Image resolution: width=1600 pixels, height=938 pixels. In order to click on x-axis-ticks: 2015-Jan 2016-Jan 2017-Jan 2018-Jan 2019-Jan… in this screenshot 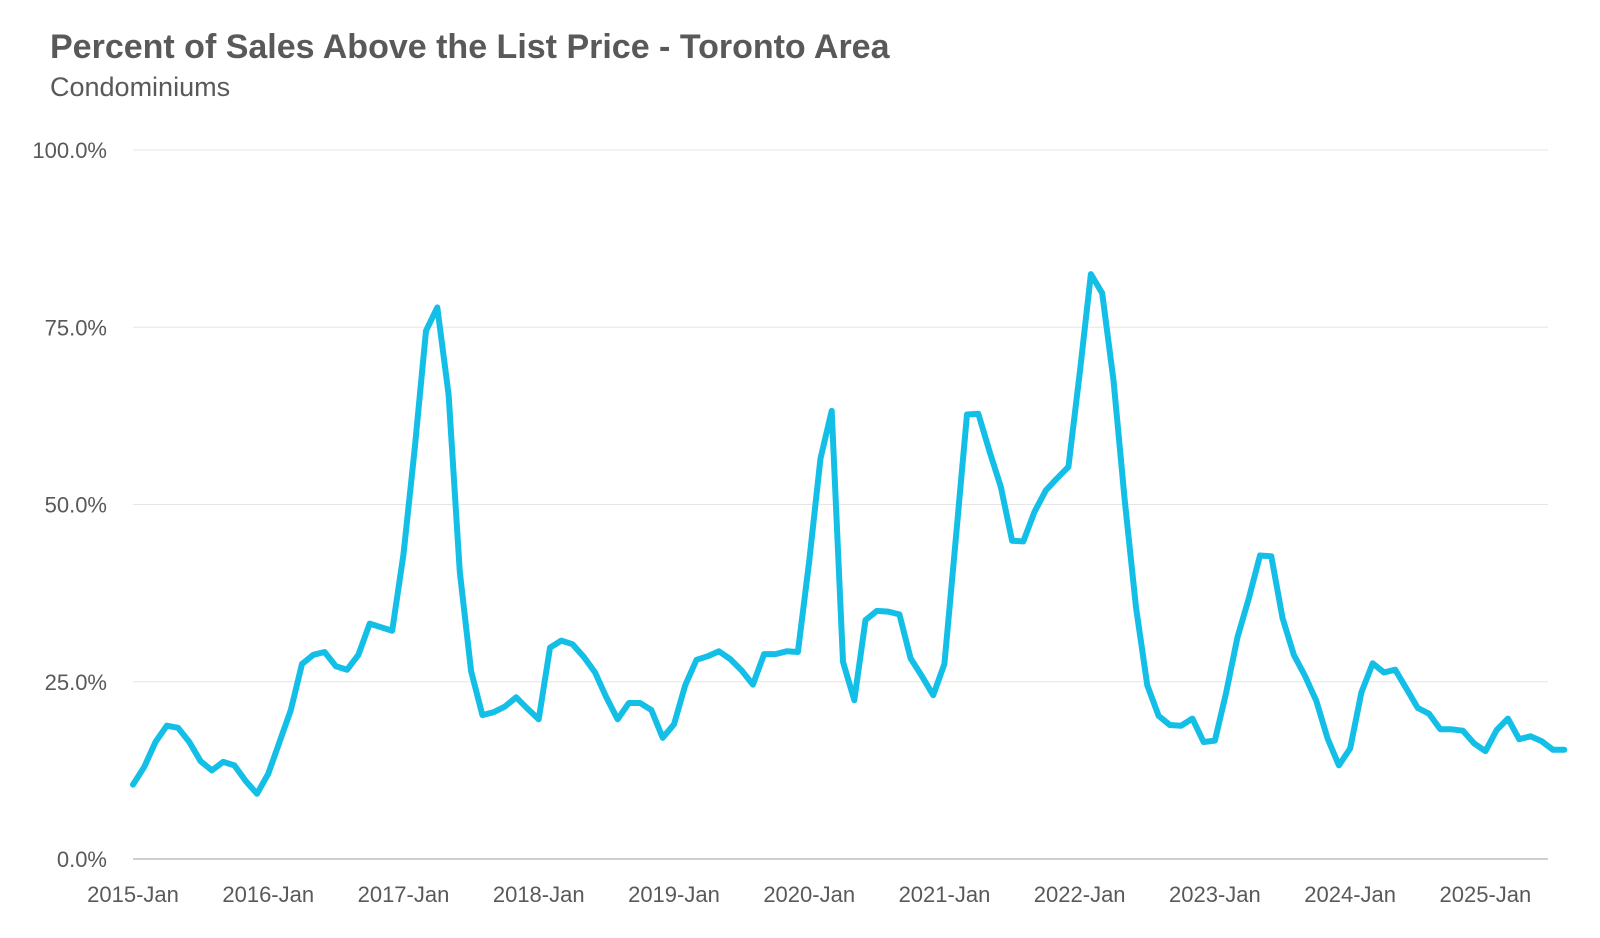, I will do `click(809, 894)`.